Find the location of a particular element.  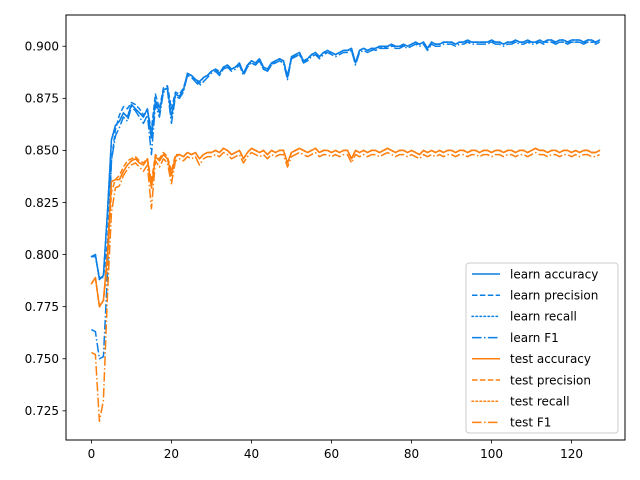

y-tick-label: 0.725 is located at coordinates (42, 411).